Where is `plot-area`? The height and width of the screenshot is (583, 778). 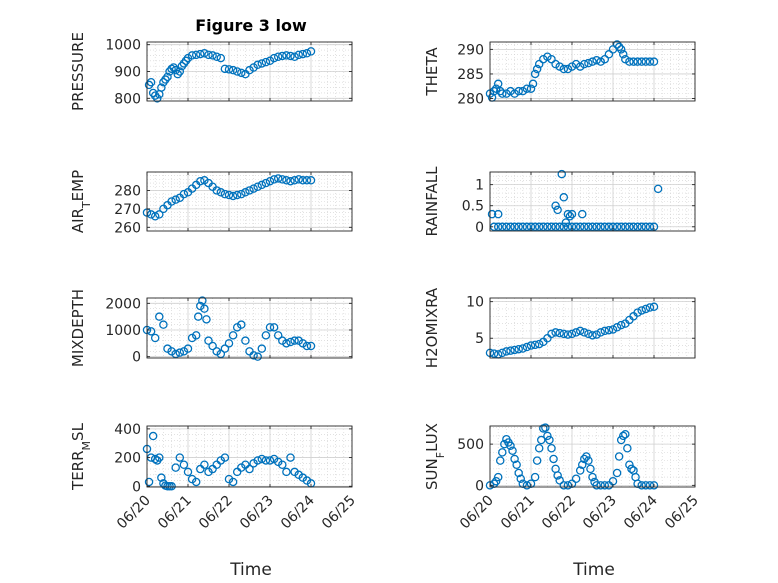
plot-area is located at coordinates (592, 328).